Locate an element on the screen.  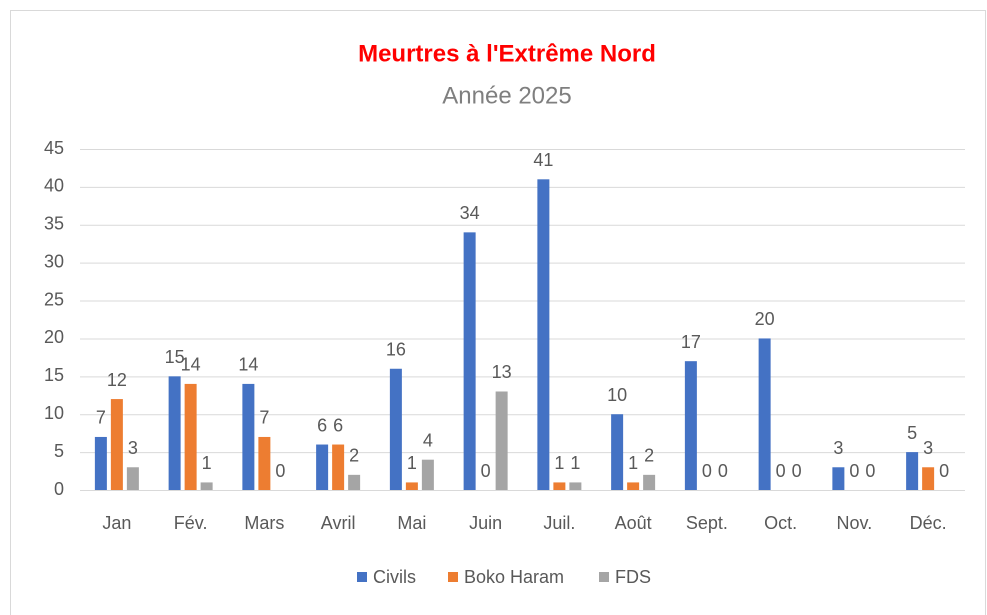
y-tick-label: 5 is located at coordinates (59, 451).